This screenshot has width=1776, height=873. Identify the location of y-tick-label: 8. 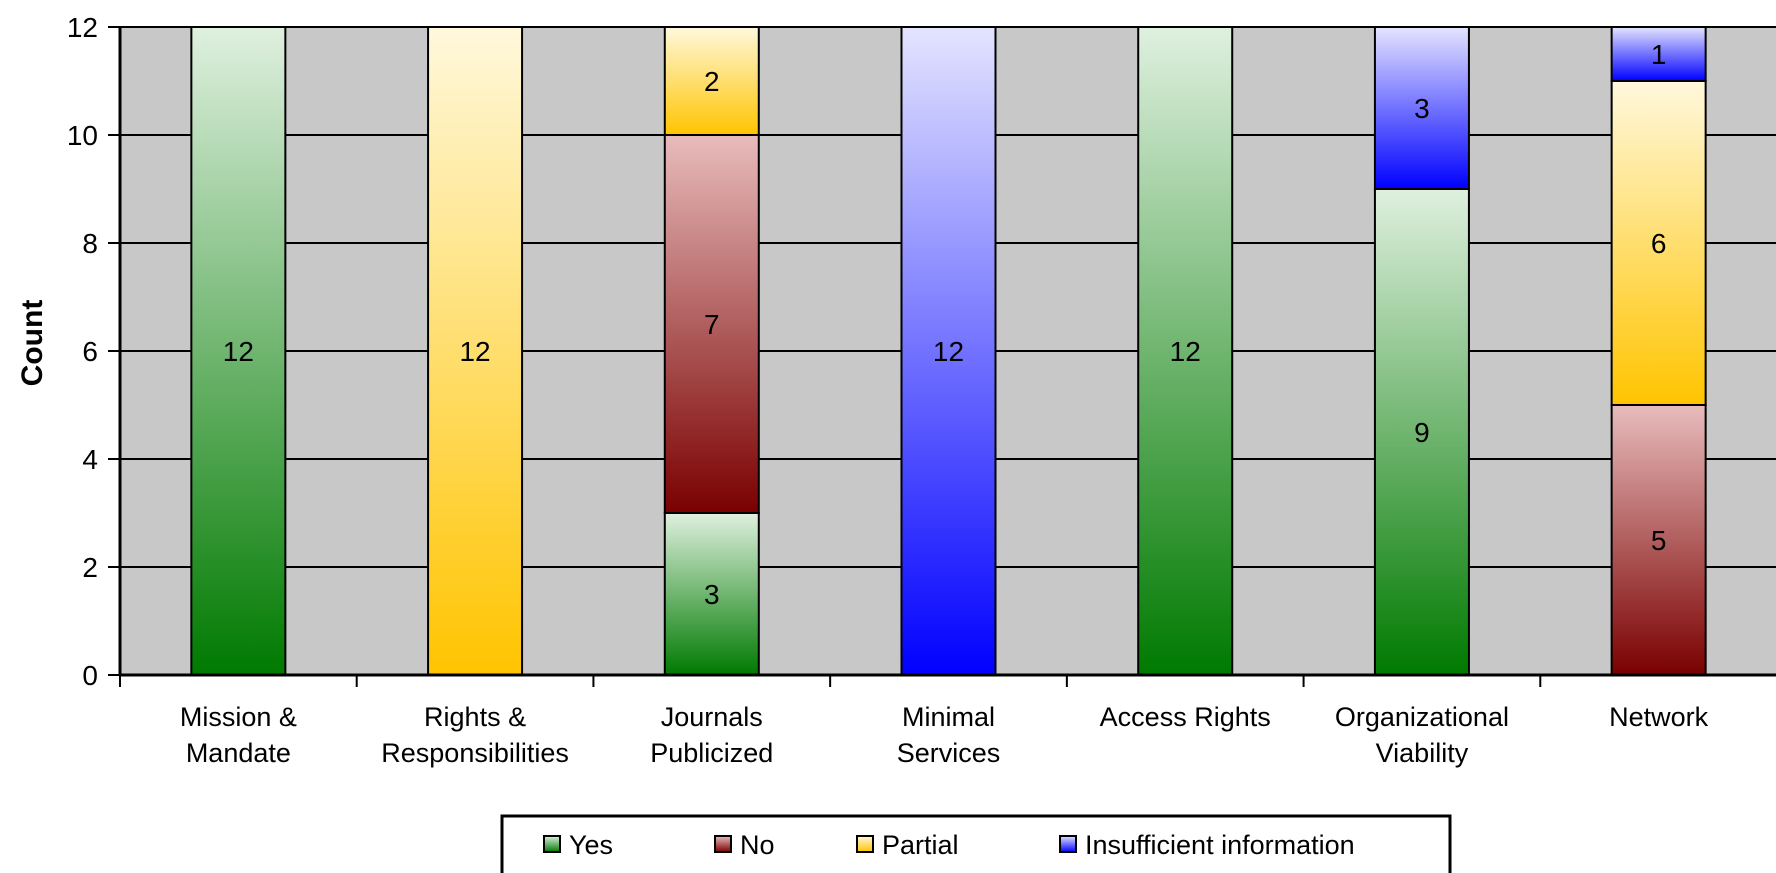
(90, 243).